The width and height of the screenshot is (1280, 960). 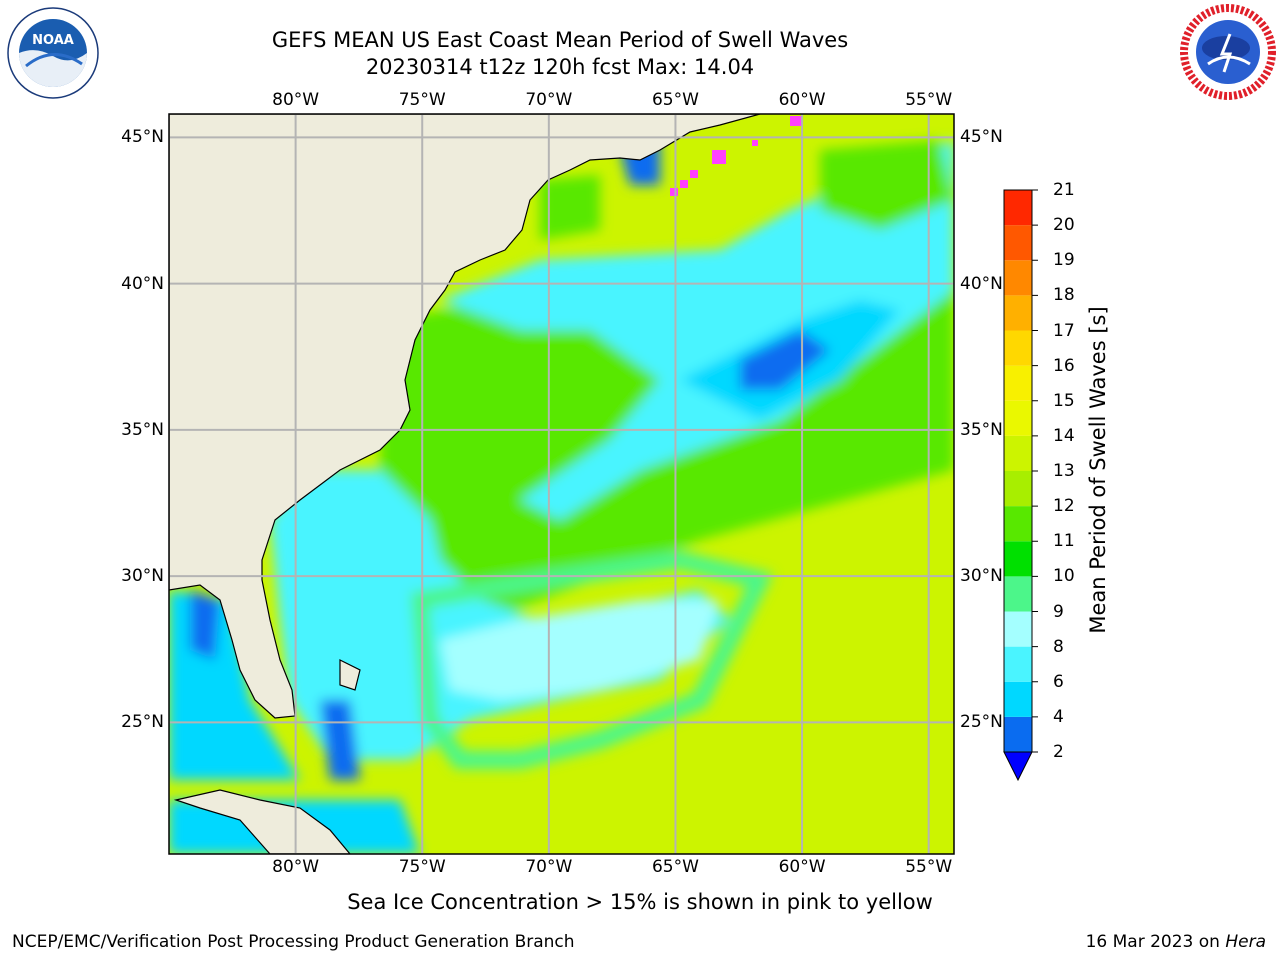 What do you see at coordinates (736, 156) in the screenshot?
I see `sea-ice-patches` at bounding box center [736, 156].